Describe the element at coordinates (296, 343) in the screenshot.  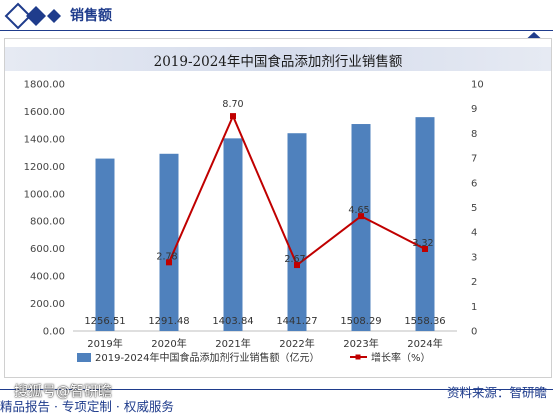
I see `x-tick-label: 2022年` at that location.